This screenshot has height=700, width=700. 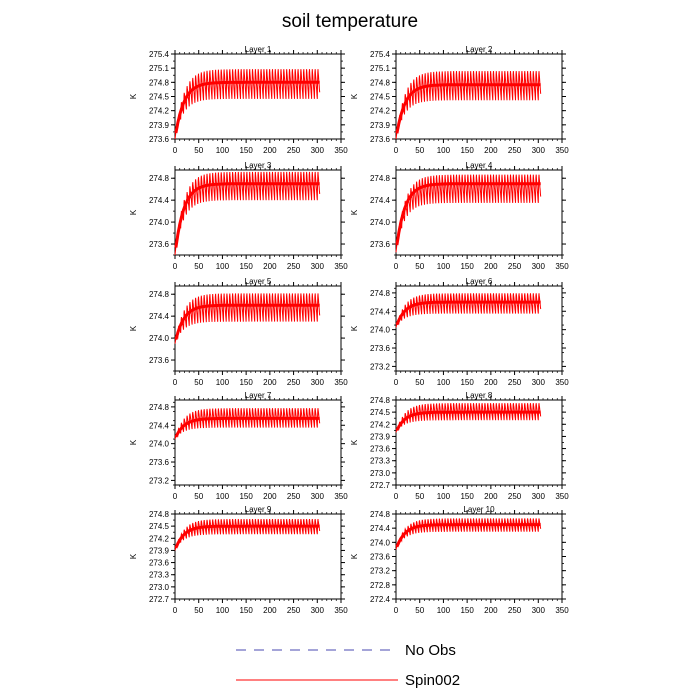 I want to click on panel-title: Layer 10, so click(x=479, y=509).